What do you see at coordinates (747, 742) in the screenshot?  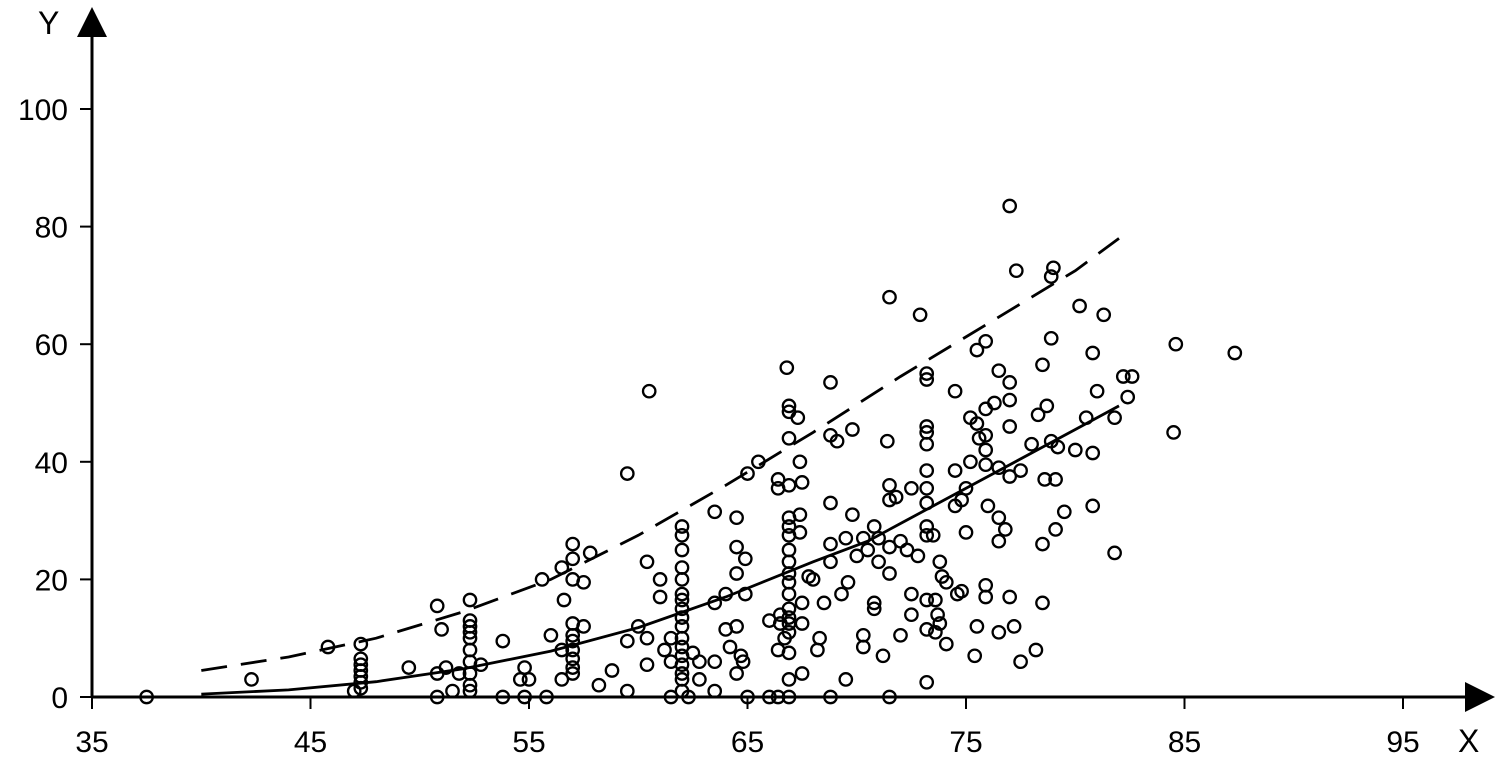 I see `x-tick-label: 65` at bounding box center [747, 742].